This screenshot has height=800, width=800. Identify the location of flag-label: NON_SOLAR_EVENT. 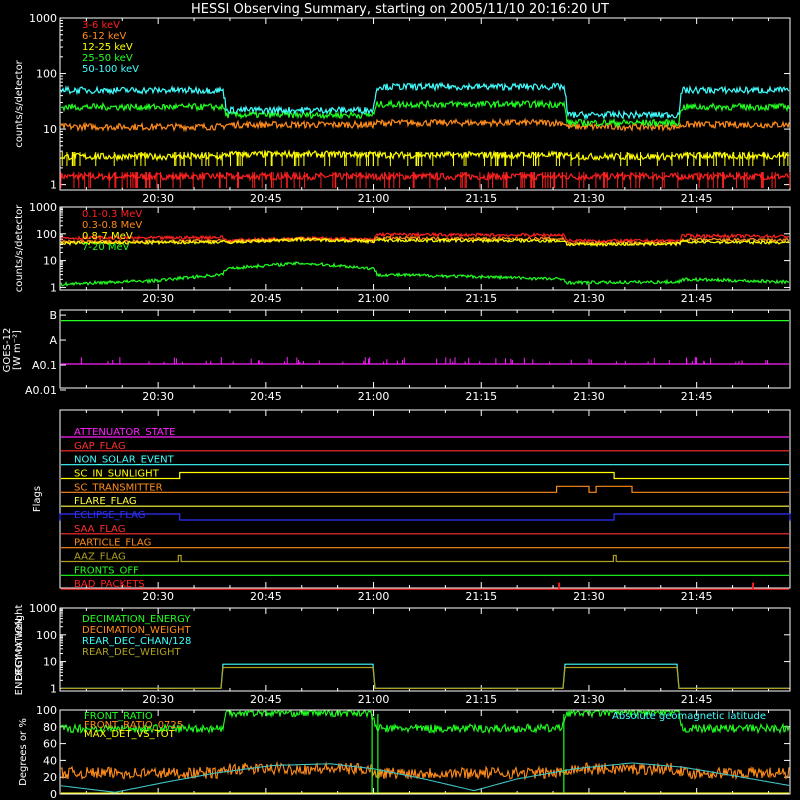
(124, 460).